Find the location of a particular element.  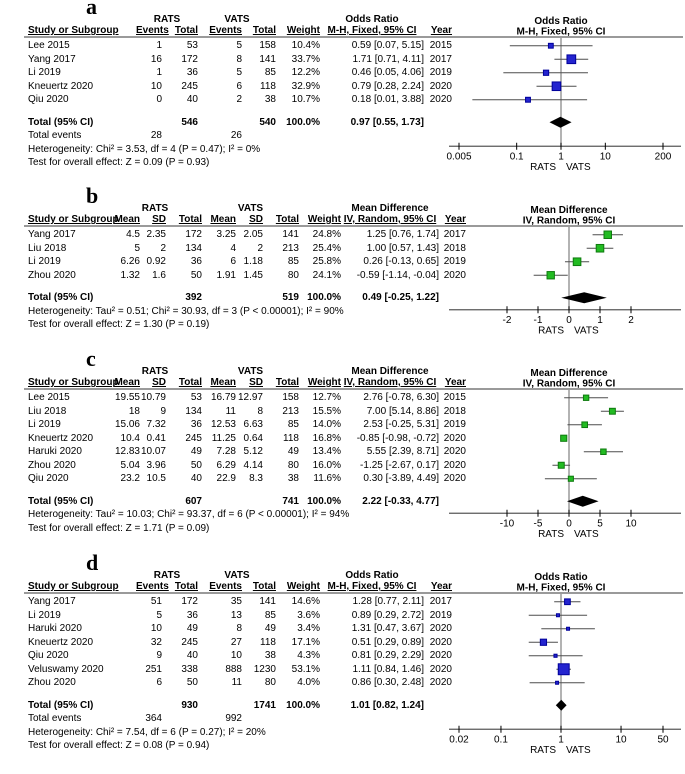

panel-letter: b is located at coordinates (92, 195).